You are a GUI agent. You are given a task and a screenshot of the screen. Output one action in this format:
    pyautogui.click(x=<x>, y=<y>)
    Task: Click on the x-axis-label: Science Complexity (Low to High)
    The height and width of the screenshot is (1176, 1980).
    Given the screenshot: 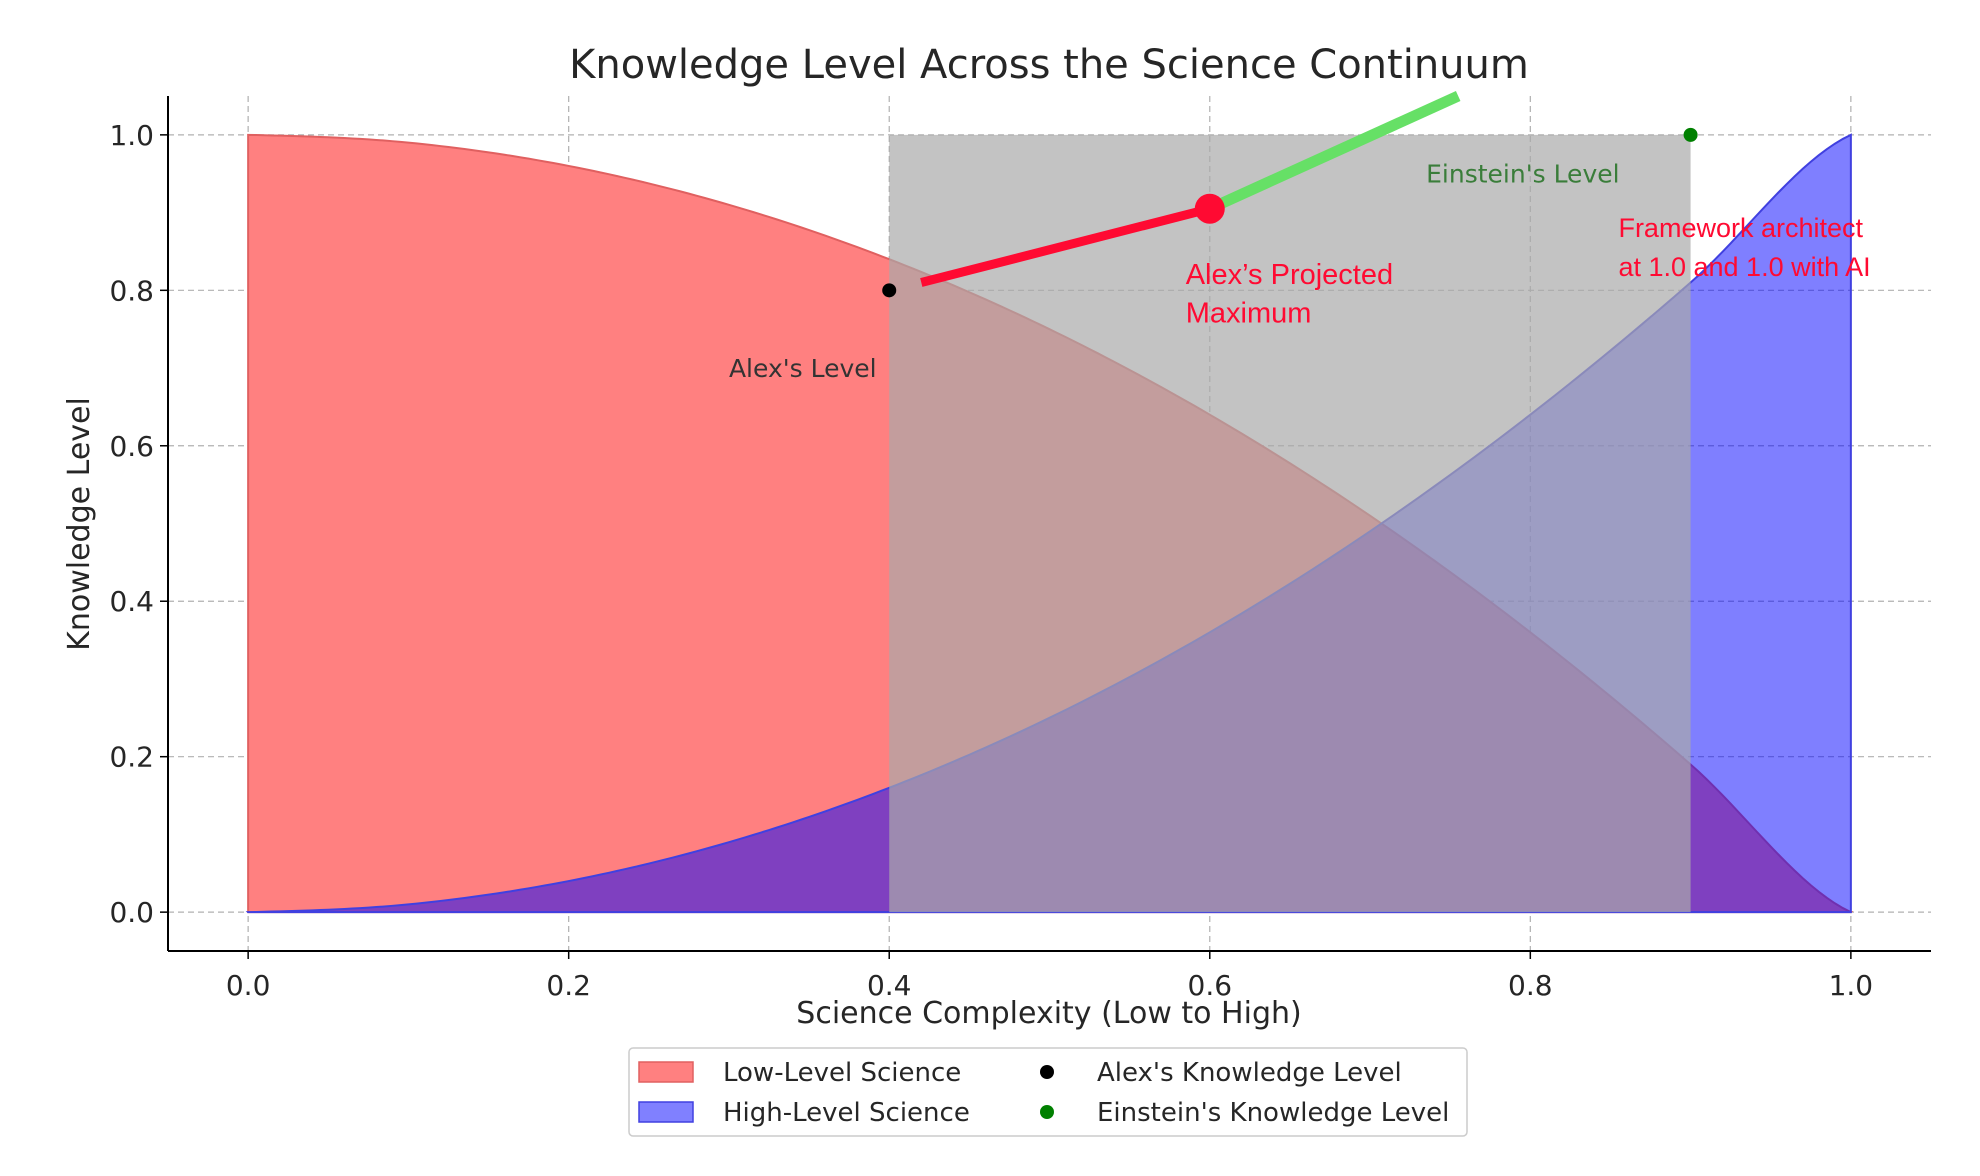 What is the action you would take?
    pyautogui.click(x=1048, y=1013)
    